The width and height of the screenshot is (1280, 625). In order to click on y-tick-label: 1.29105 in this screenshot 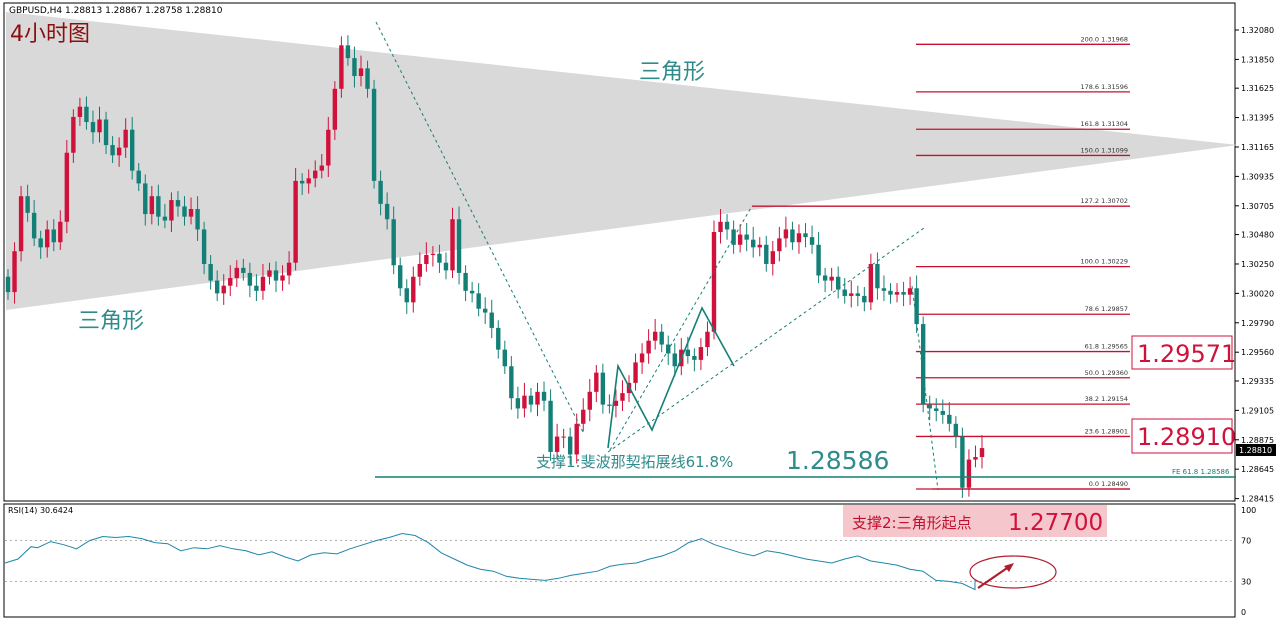, I will do `click(1257, 410)`.